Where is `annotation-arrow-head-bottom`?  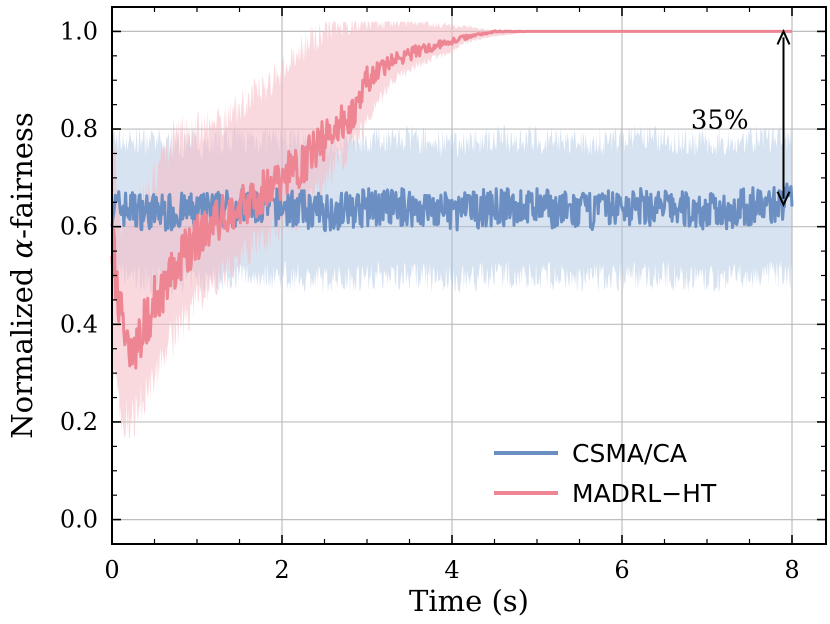
annotation-arrow-head-bottom is located at coordinates (783, 199).